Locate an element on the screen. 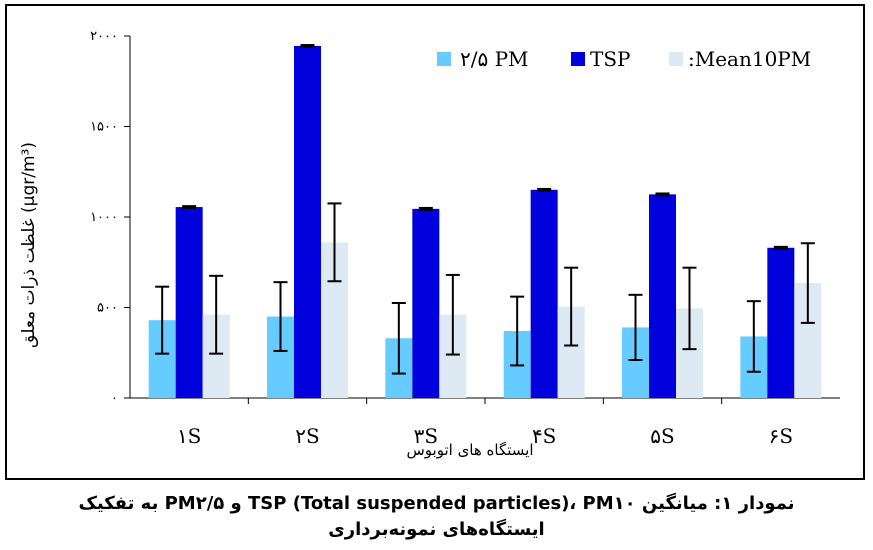 The height and width of the screenshot is (550, 873). x-tick-label: ۱S is located at coordinates (189, 436).